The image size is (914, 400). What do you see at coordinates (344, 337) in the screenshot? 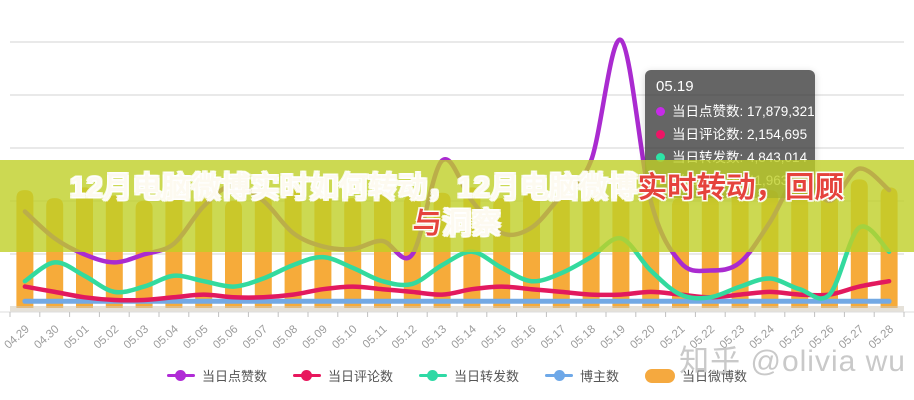
I see `svg-text: 05.10` at bounding box center [344, 337].